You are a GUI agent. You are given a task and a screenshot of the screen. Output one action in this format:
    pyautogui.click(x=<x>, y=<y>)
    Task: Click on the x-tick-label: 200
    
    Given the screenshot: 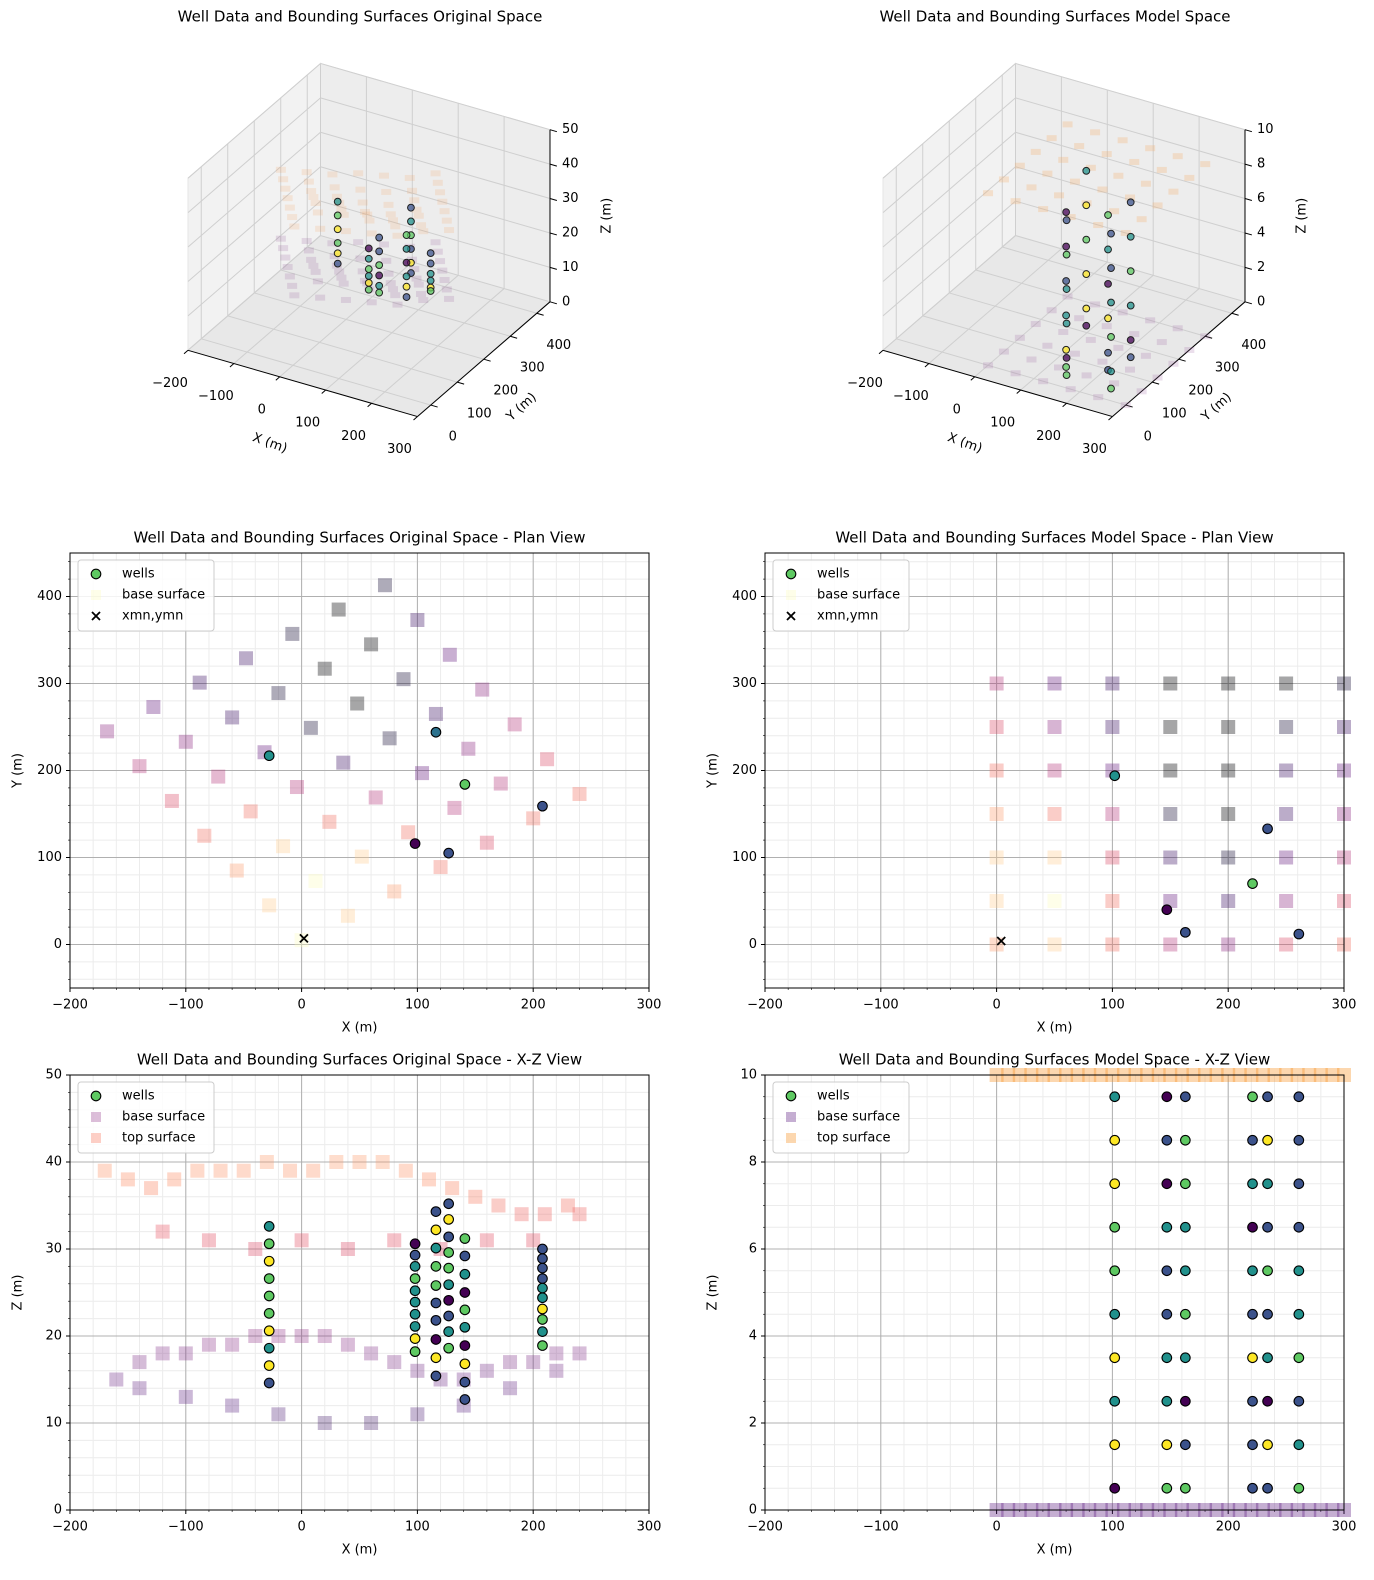 What is the action you would take?
    pyautogui.click(x=533, y=1527)
    